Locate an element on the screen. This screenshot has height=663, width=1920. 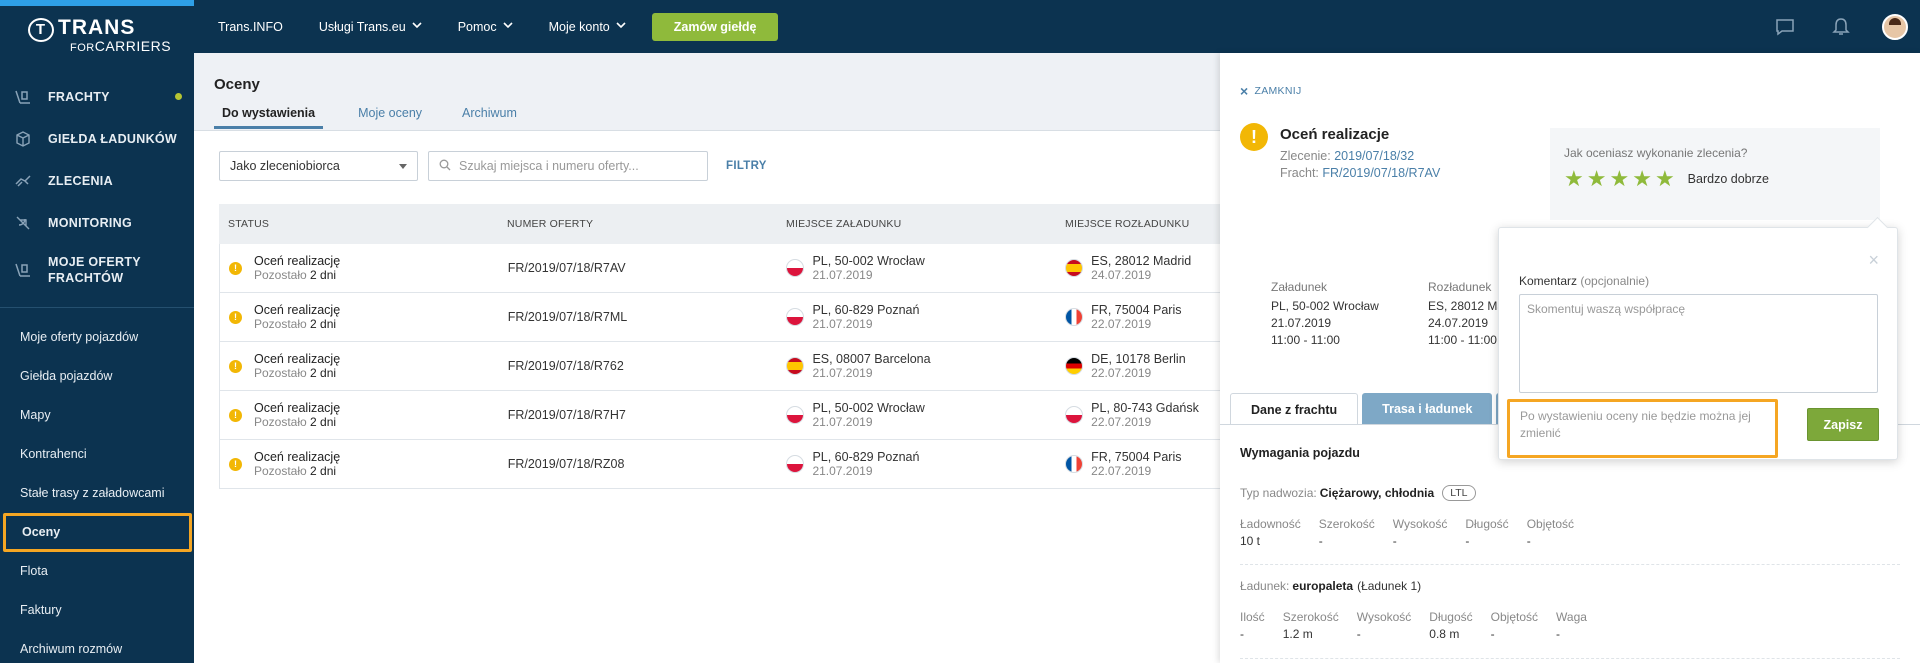
loading-cell: PL, 60-829 Poznań 21.07.2019 is located at coordinates (916, 464).